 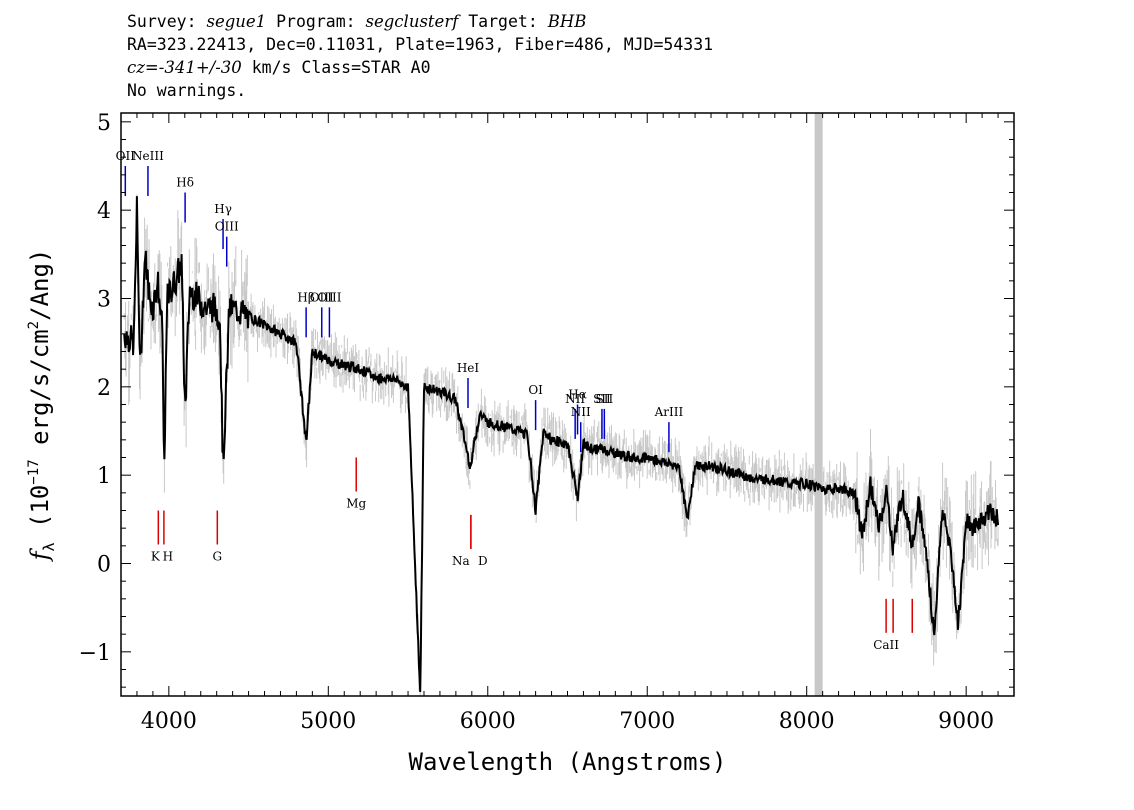 What do you see at coordinates (468, 368) in the screenshot?
I see `emission-line-label: HeI` at bounding box center [468, 368].